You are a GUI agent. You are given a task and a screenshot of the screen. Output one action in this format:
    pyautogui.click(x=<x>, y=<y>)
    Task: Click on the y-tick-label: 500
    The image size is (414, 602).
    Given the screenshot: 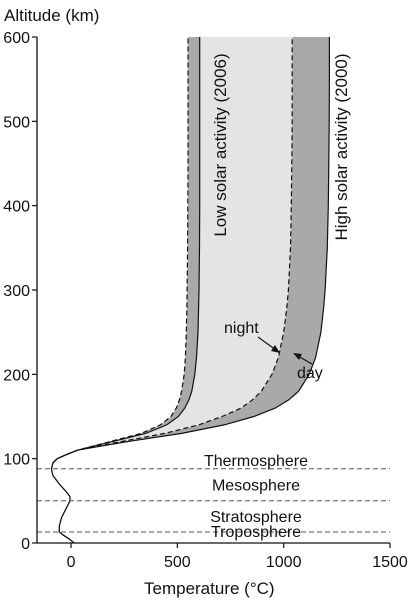 What is the action you would take?
    pyautogui.click(x=16, y=122)
    